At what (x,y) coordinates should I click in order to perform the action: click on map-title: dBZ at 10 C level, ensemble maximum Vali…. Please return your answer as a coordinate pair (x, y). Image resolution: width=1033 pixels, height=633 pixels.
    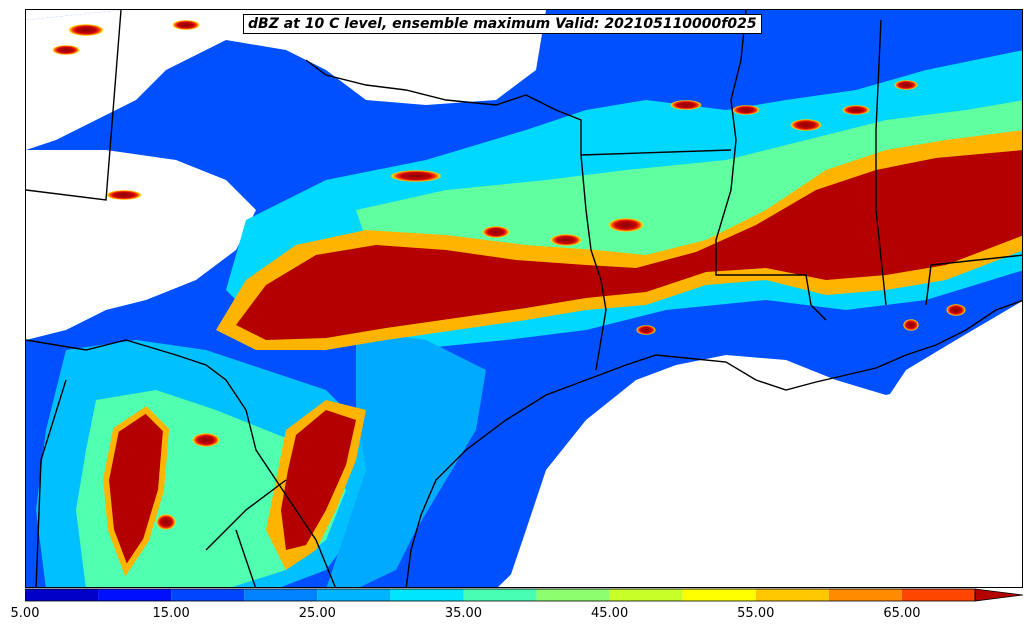
    Looking at the image, I should click on (502, 24).